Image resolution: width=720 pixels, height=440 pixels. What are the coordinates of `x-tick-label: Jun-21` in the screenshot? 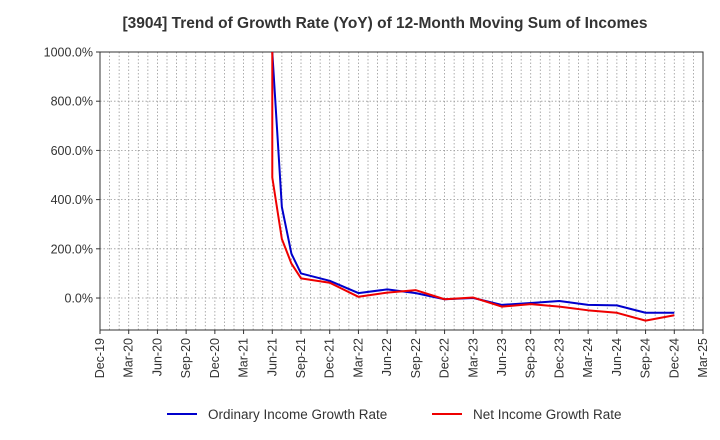 It's located at (272, 357).